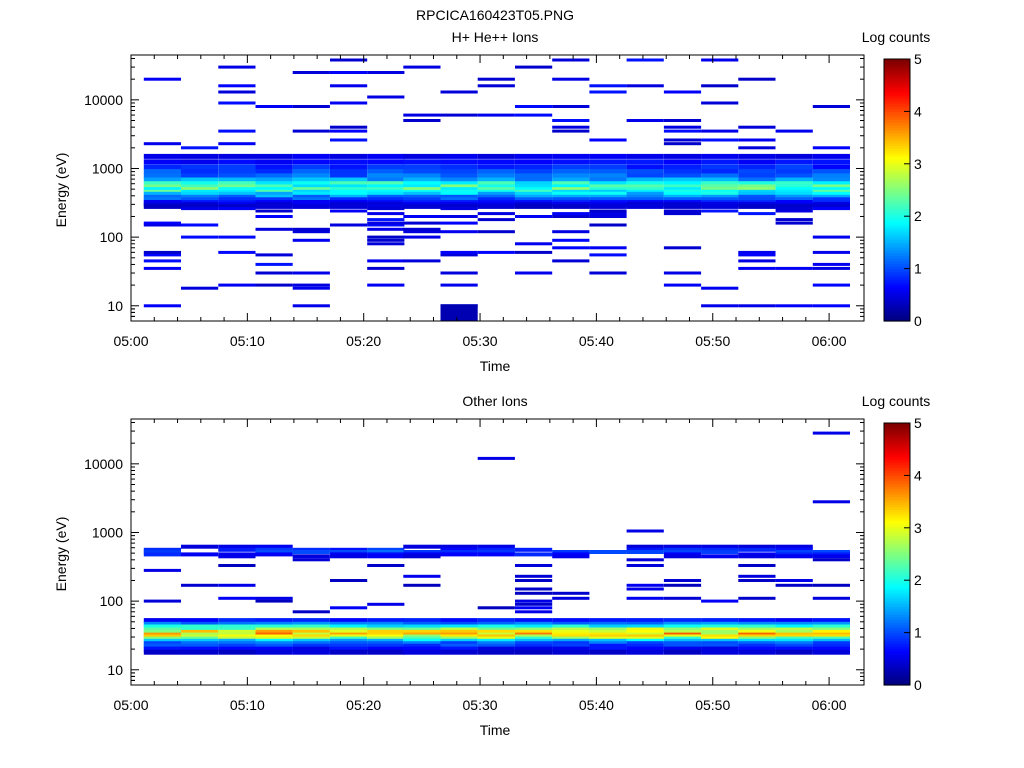  I want to click on x-tick-label: 05:40, so click(596, 705).